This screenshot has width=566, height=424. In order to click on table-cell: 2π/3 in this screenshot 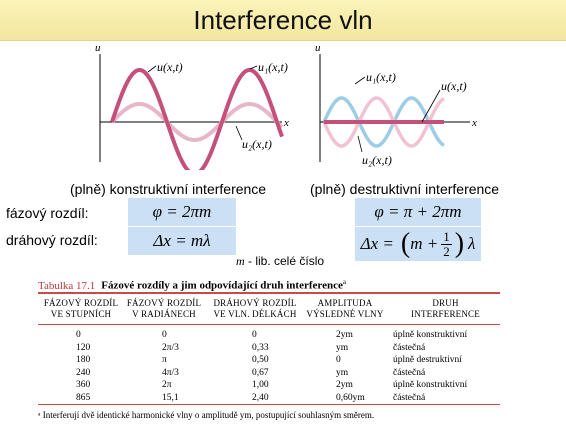, I will do `click(170, 347)`.